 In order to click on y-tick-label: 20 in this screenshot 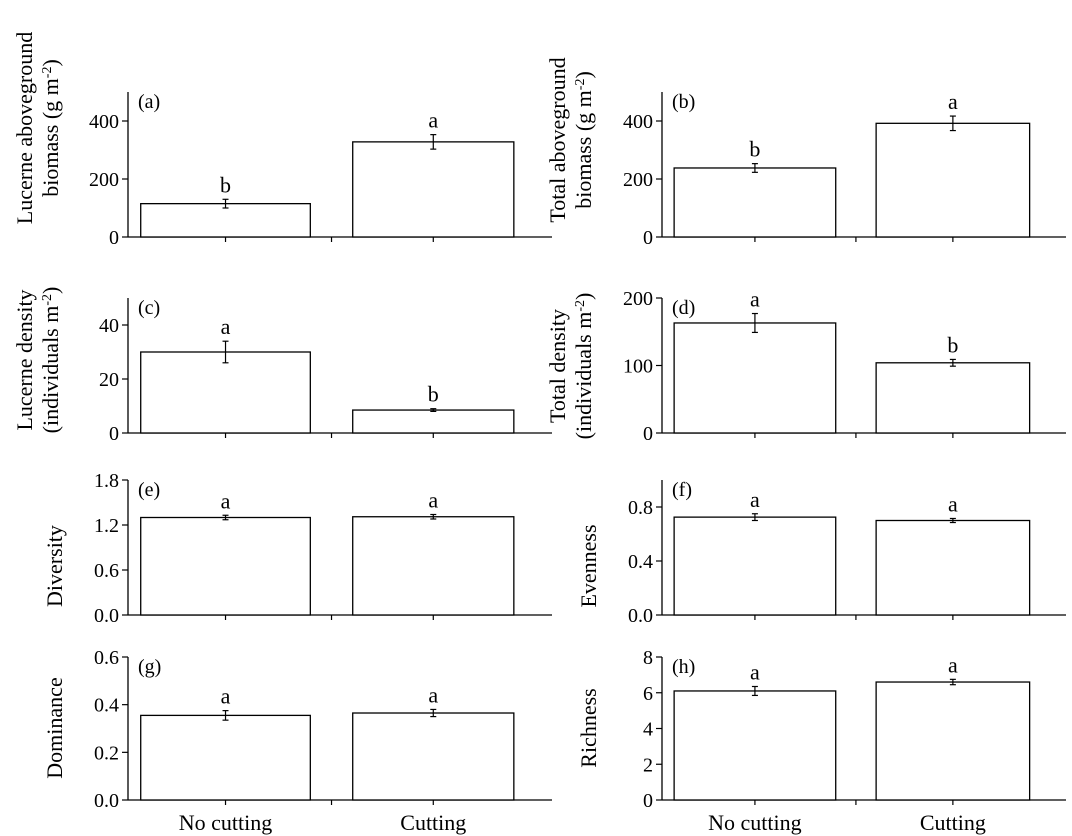, I will do `click(109, 380)`.